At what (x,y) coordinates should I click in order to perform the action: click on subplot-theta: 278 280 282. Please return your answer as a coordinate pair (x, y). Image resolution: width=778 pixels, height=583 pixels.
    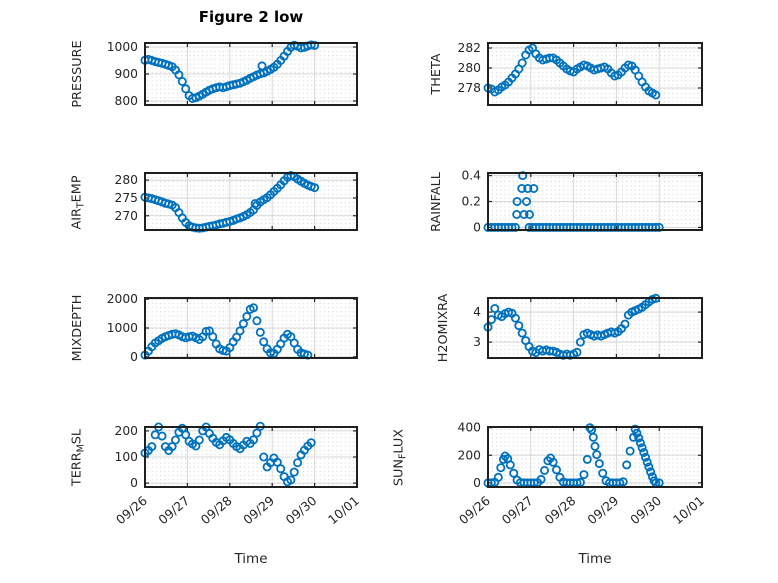
    Looking at the image, I should click on (580, 73).